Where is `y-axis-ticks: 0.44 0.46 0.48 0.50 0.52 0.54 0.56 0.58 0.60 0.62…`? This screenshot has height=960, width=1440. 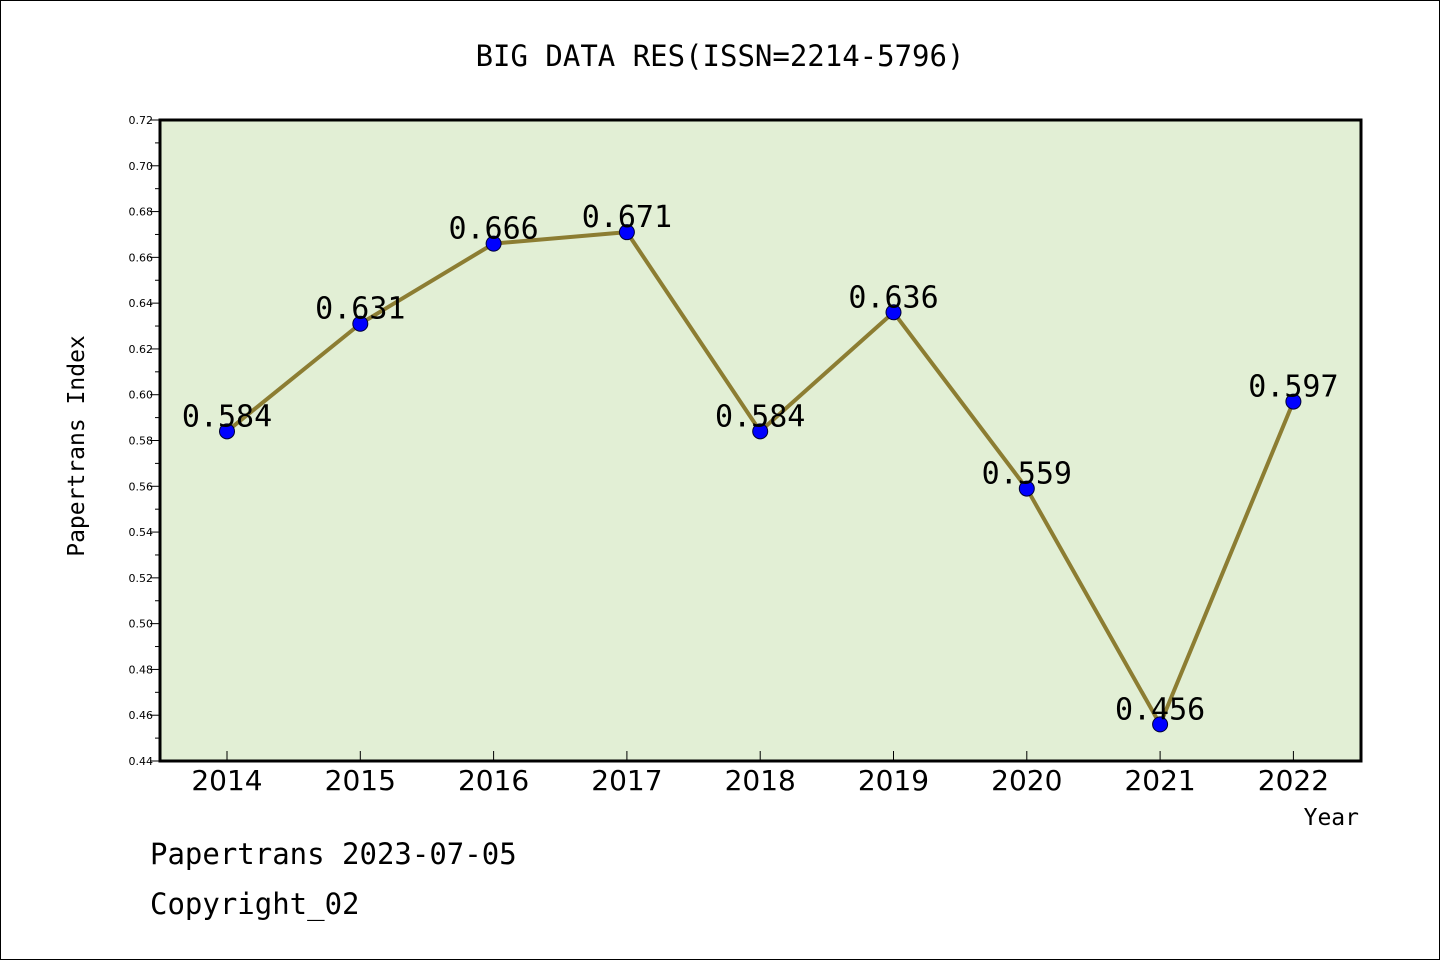
y-axis-ticks: 0.44 0.46 0.48 0.50 0.52 0.54 0.56 0.58 0.60 0.62… is located at coordinates (144, 441).